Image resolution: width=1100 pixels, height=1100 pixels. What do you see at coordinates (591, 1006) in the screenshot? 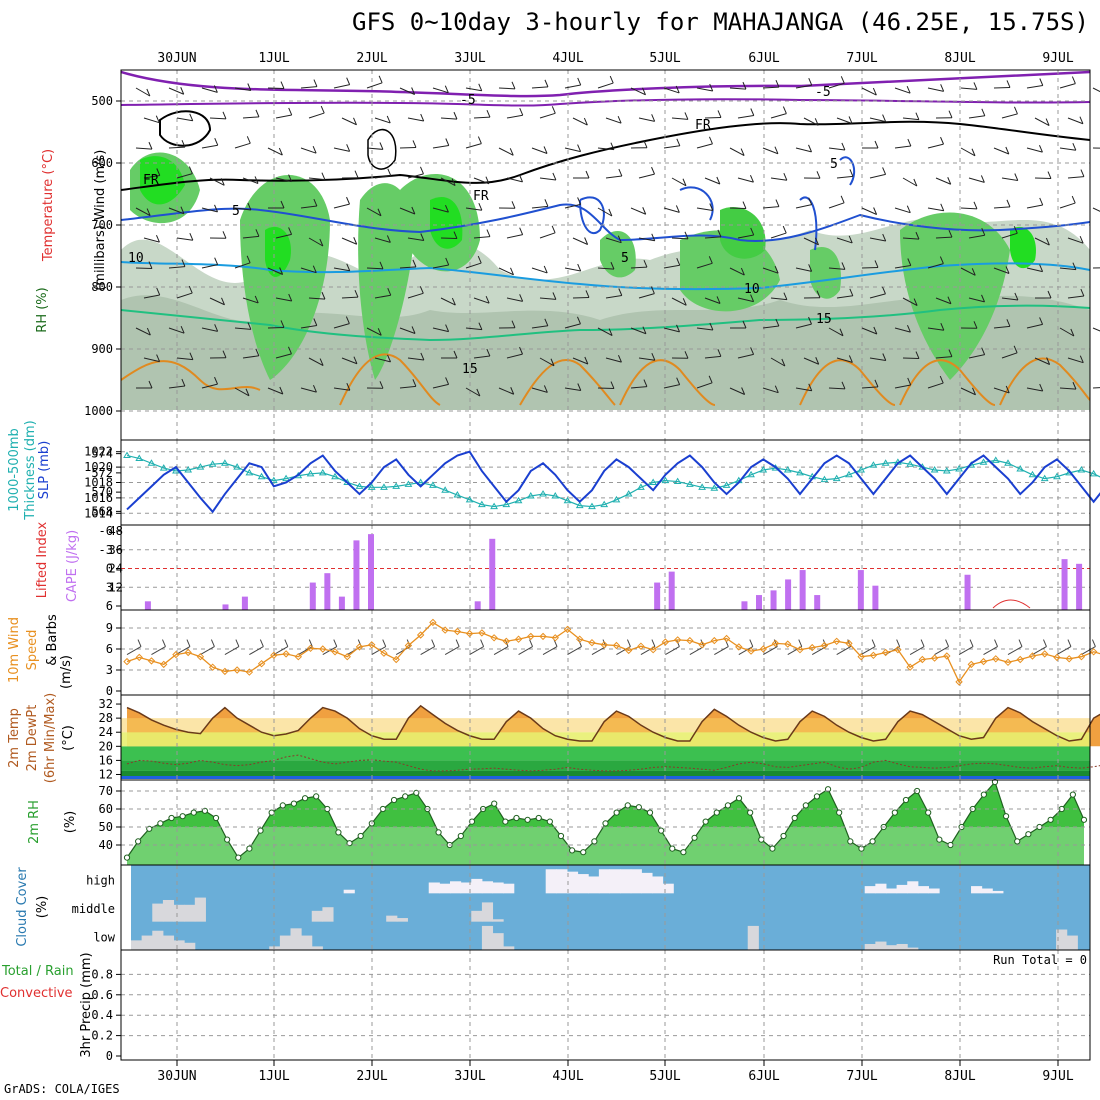
I see `precip-panel: 0.8 0.6 0.4 0.2 0 Run Total = 0` at bounding box center [591, 1006].